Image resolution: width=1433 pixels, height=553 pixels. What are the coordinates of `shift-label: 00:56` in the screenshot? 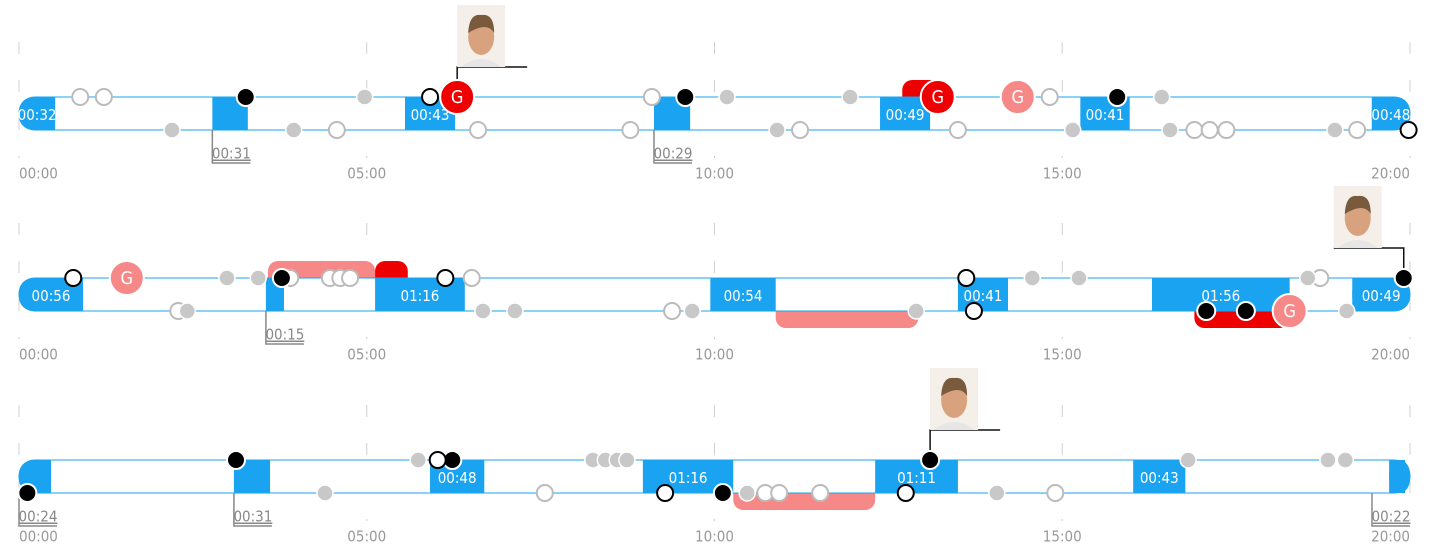 It's located at (51, 296).